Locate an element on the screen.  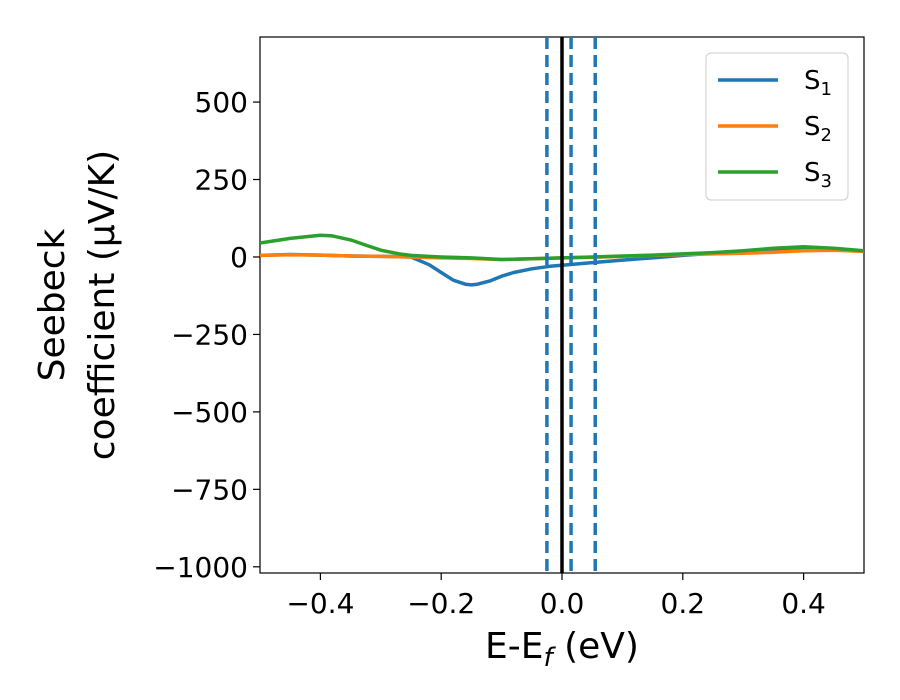
legend-entry: S2 is located at coordinates (818, 129).